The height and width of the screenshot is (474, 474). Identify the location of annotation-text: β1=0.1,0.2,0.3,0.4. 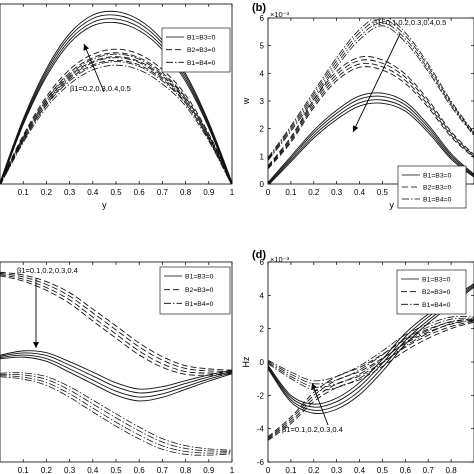
(312, 429).